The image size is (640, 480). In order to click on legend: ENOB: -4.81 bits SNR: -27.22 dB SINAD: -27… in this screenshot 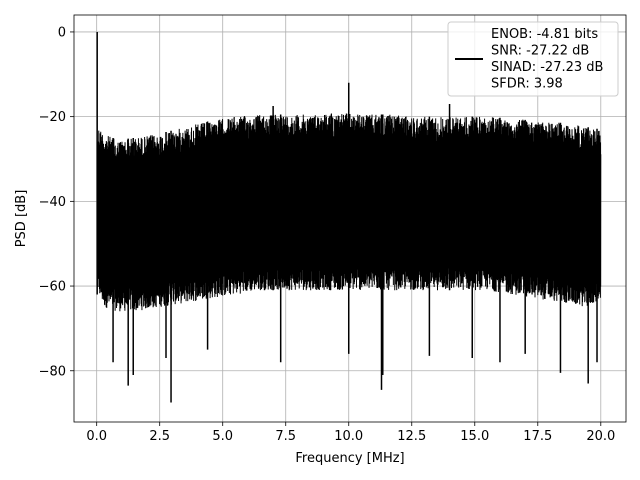, I will do `click(533, 59)`.